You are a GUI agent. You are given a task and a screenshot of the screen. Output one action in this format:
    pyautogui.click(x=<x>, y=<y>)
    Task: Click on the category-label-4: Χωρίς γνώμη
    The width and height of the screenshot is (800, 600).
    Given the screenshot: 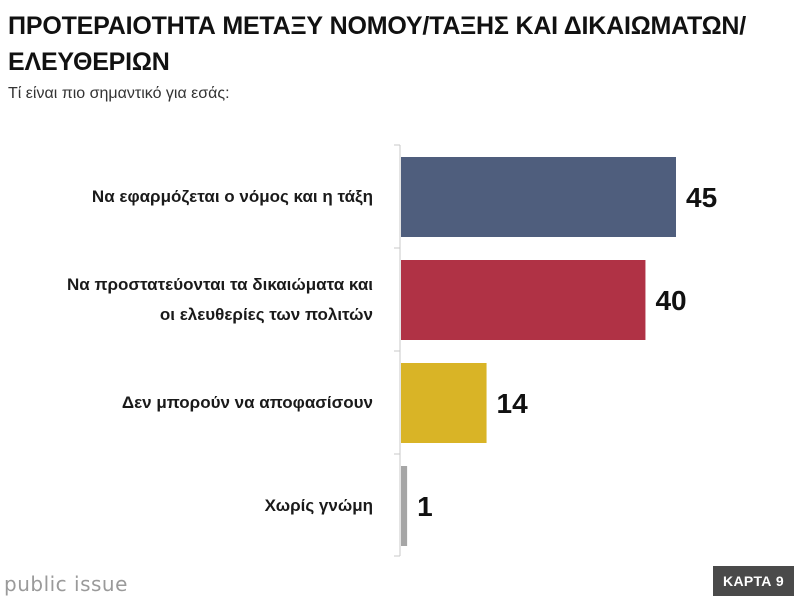 What is the action you would take?
    pyautogui.click(x=318, y=505)
    